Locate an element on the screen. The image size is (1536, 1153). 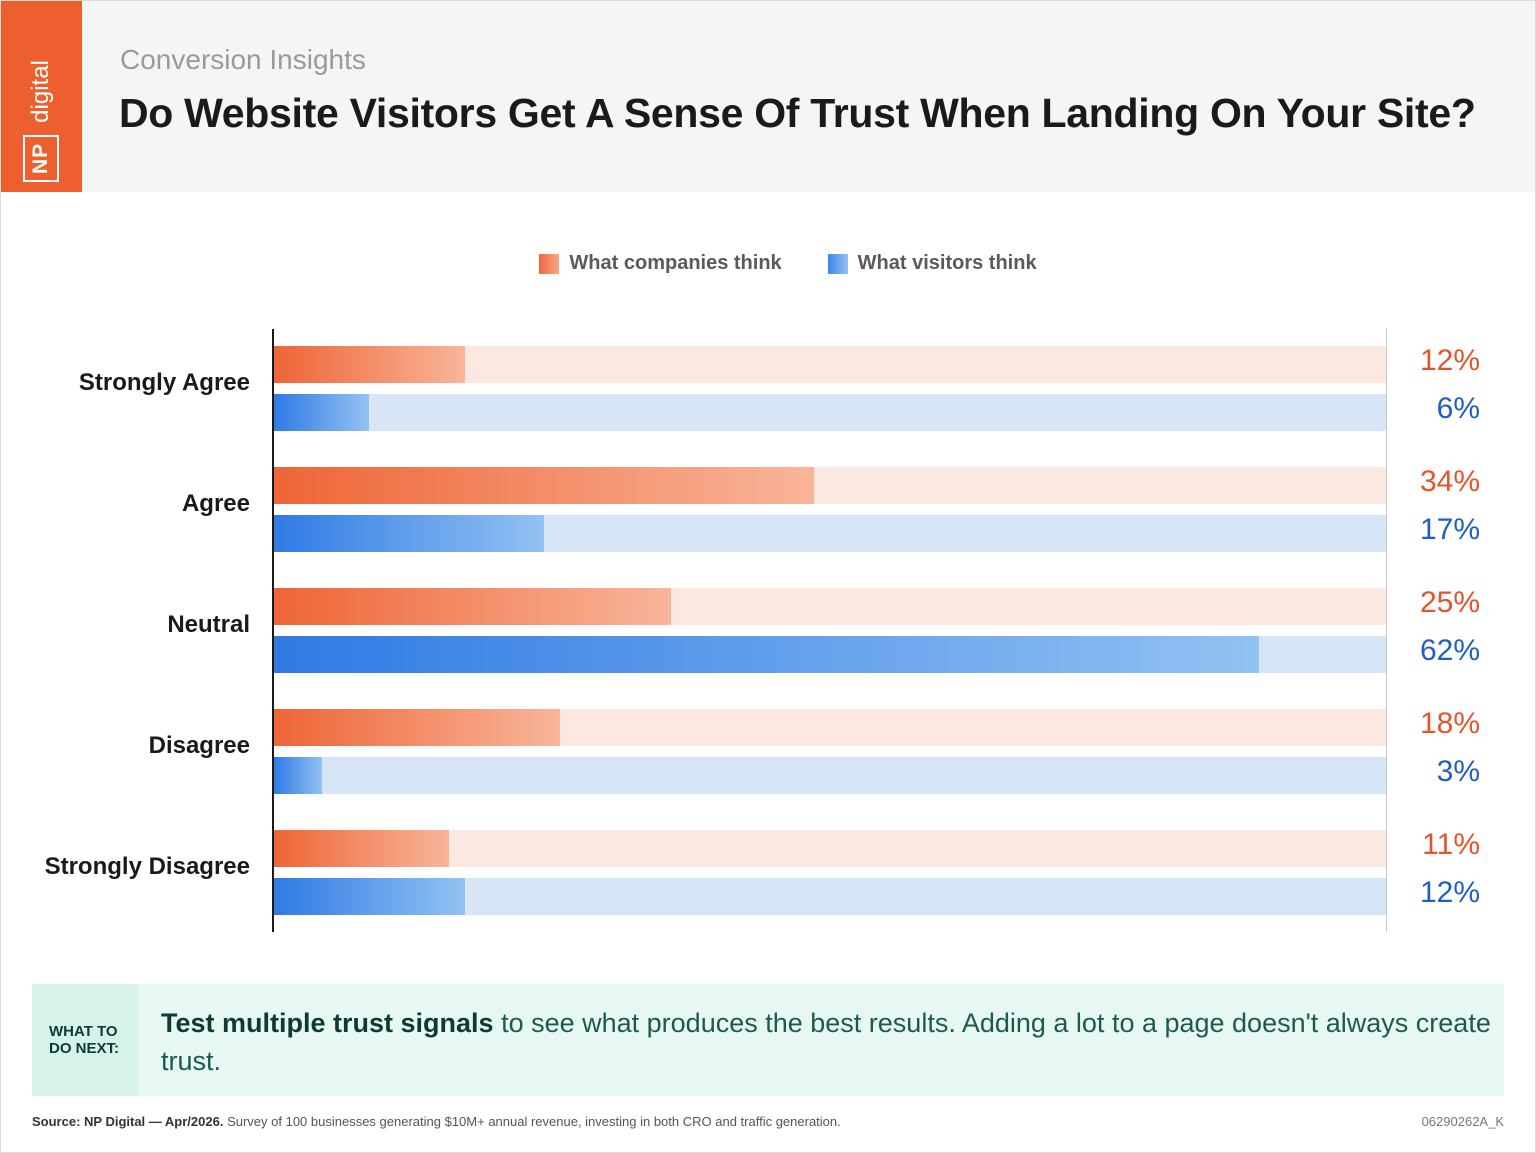
chart-legend: What companies think What visitors think is located at coordinates (768, 263).